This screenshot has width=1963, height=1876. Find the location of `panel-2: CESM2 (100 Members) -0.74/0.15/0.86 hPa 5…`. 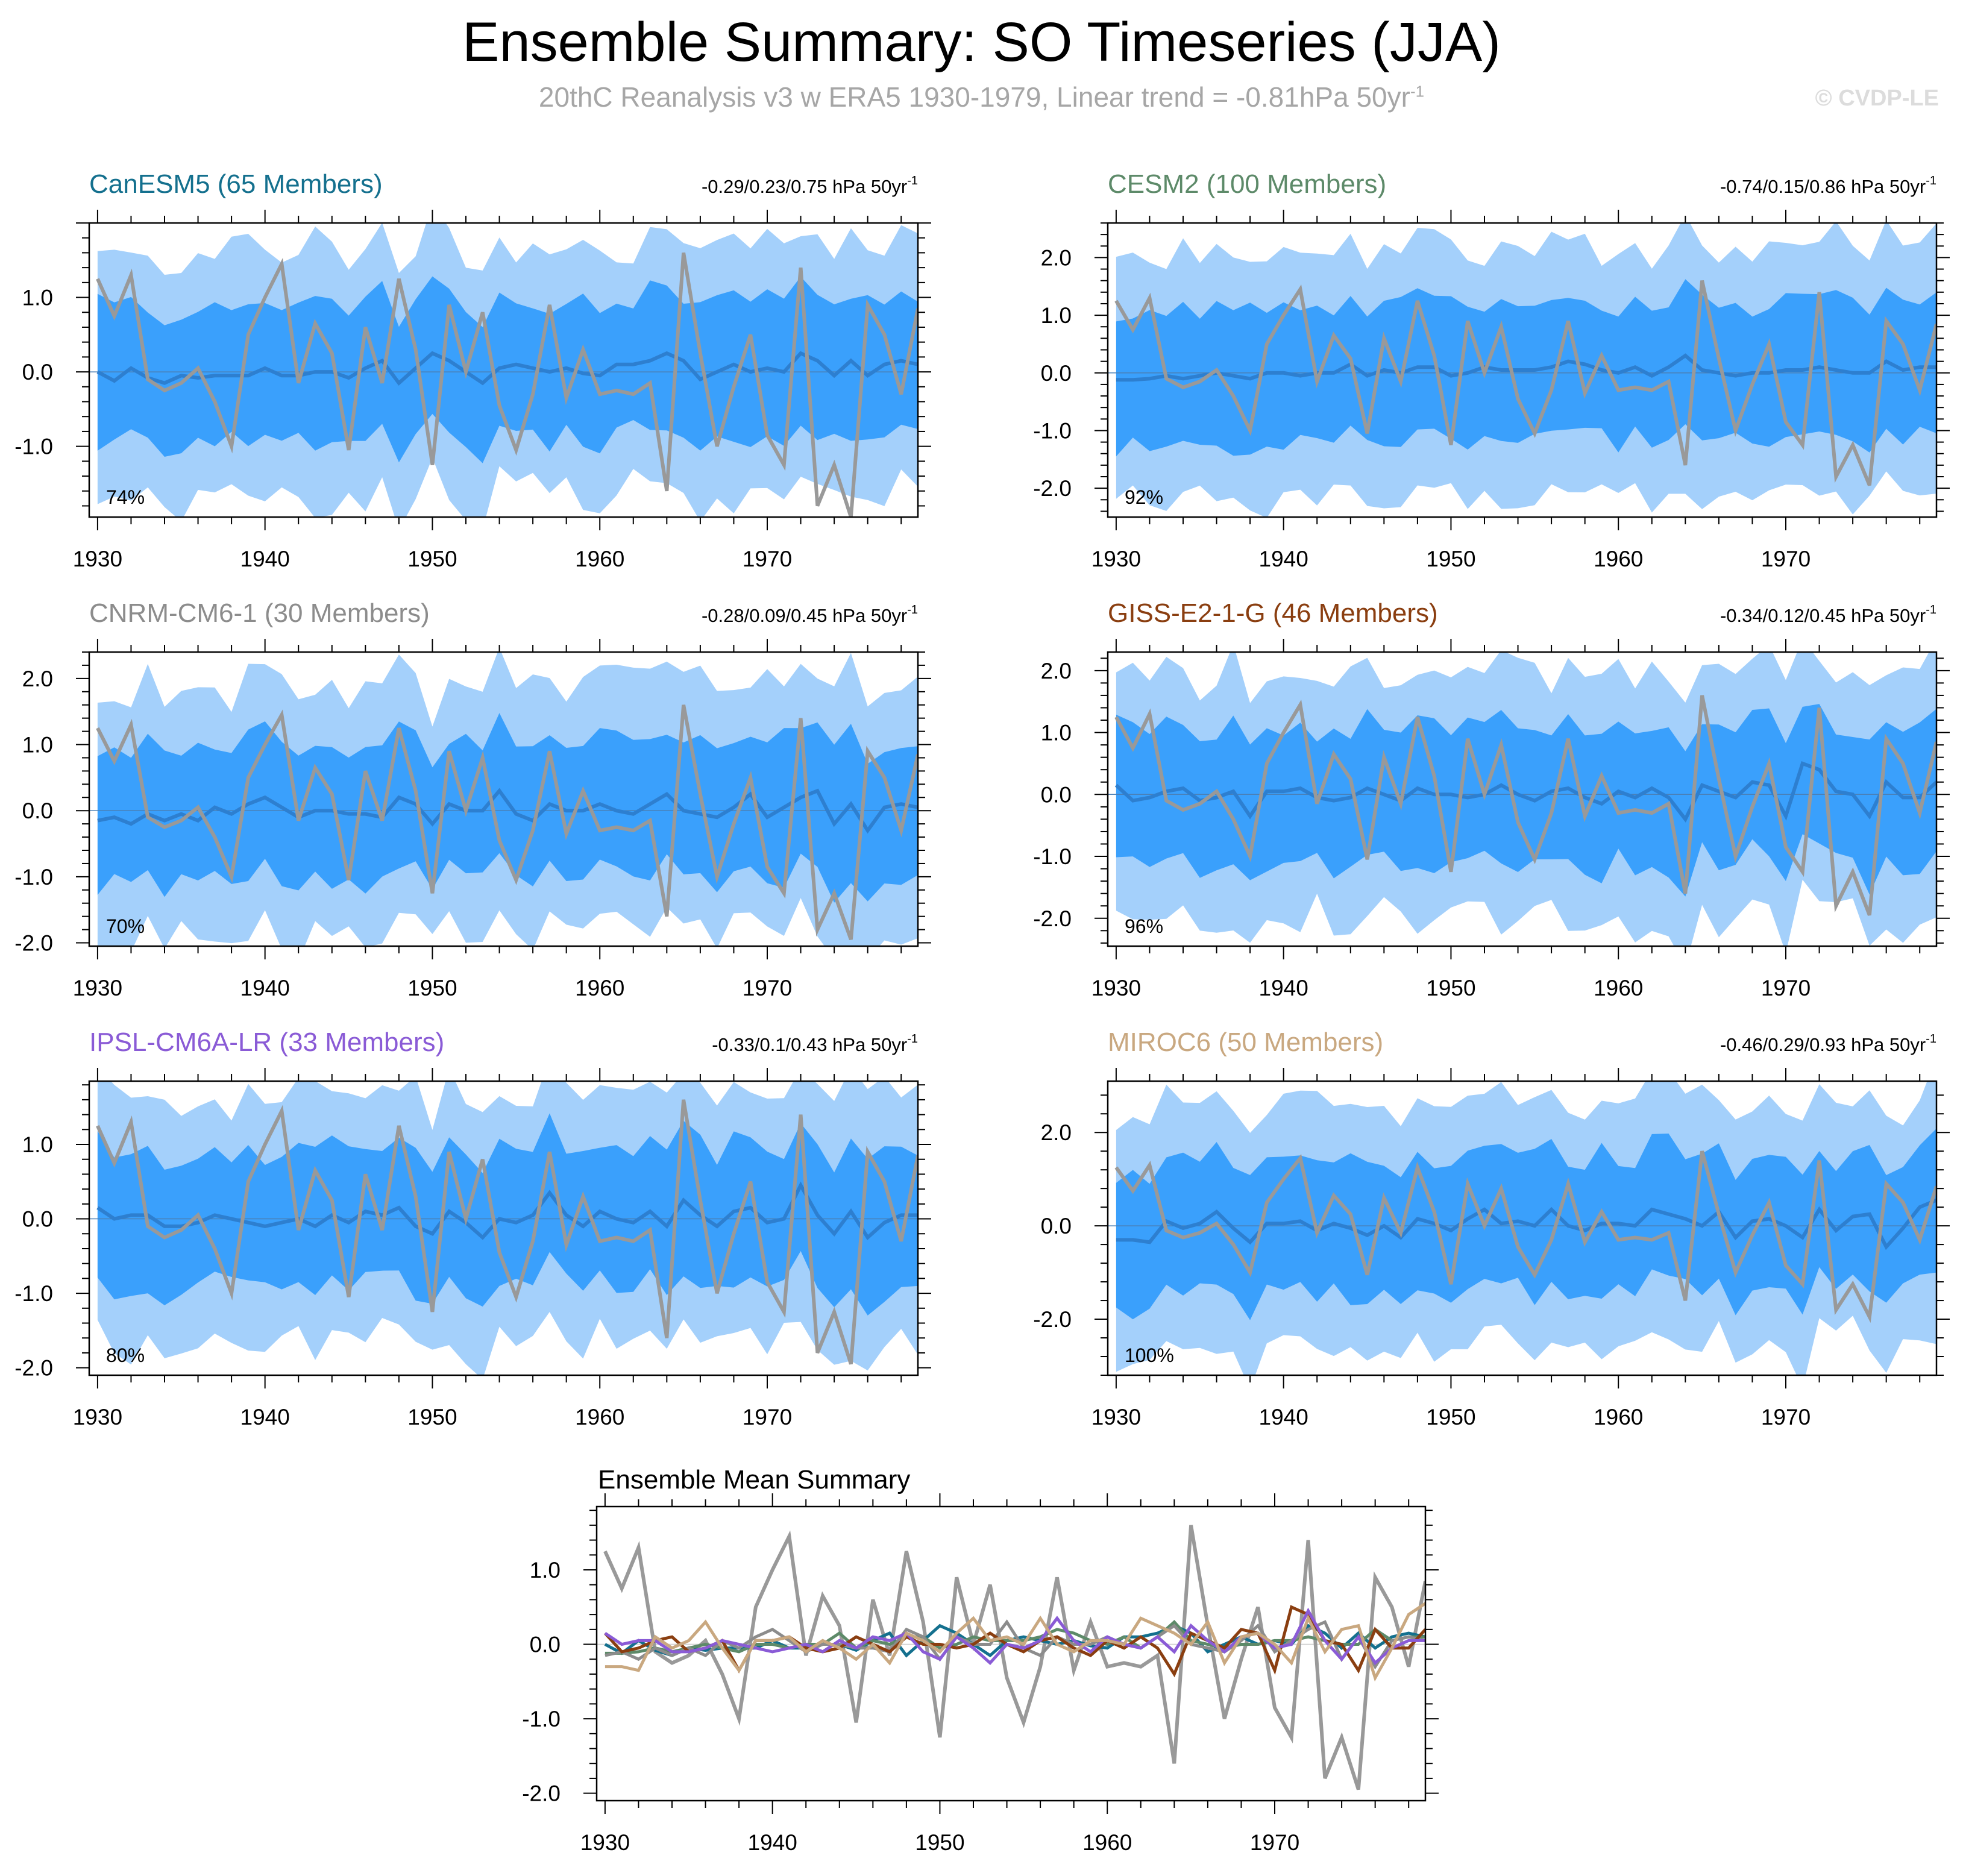

panel-2: CESM2 (100 Members) -0.74/0.15/0.86 hPa 5… is located at coordinates (1491, 370).